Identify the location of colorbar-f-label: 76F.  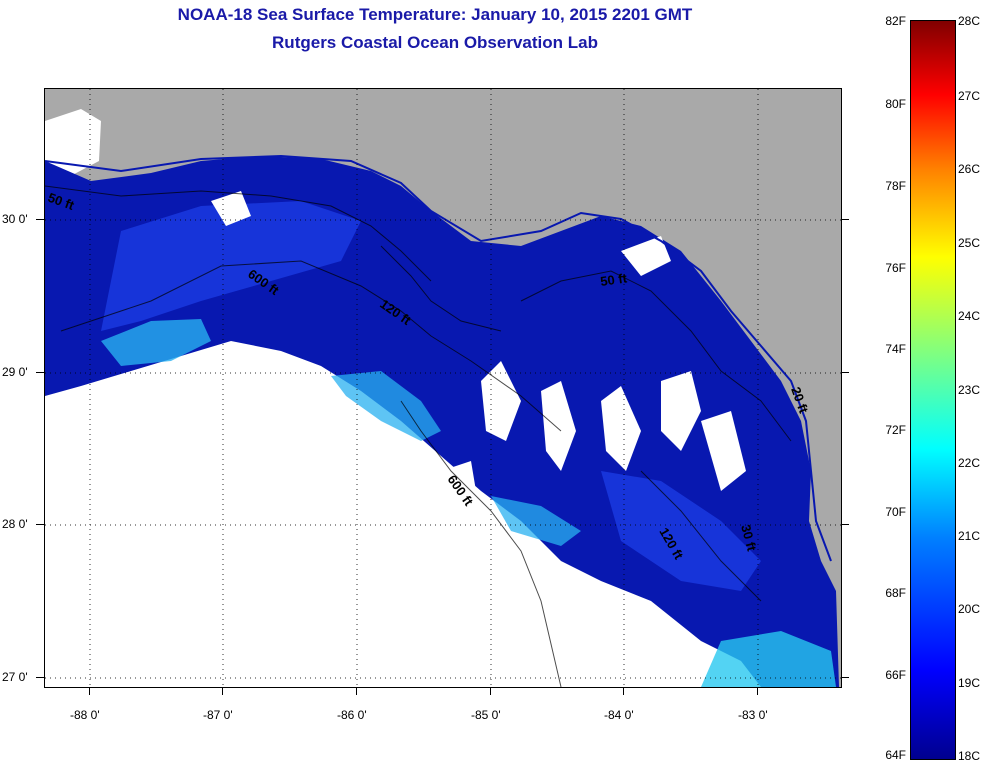
(895, 268).